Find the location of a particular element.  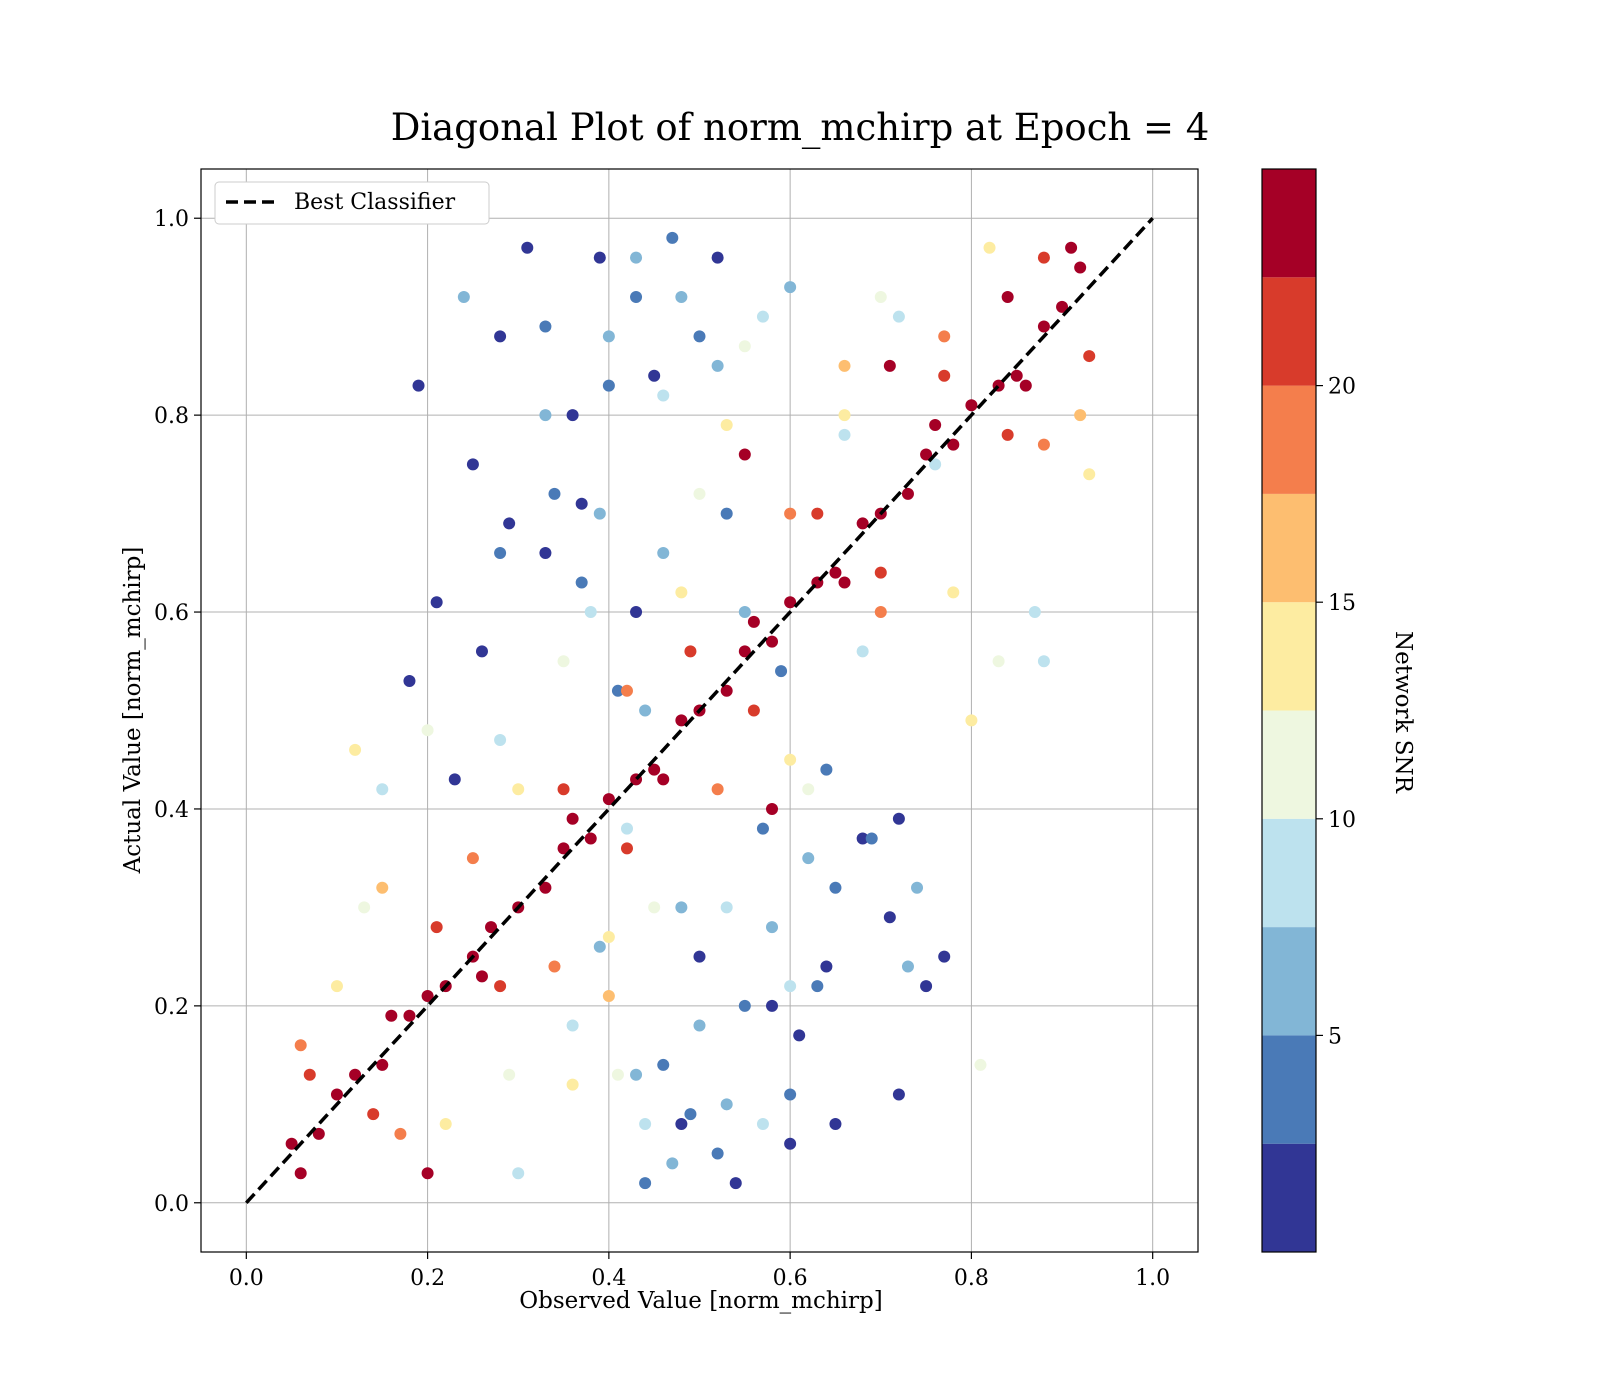

colorbar-tick-label: 5 is located at coordinates (1335, 1036).